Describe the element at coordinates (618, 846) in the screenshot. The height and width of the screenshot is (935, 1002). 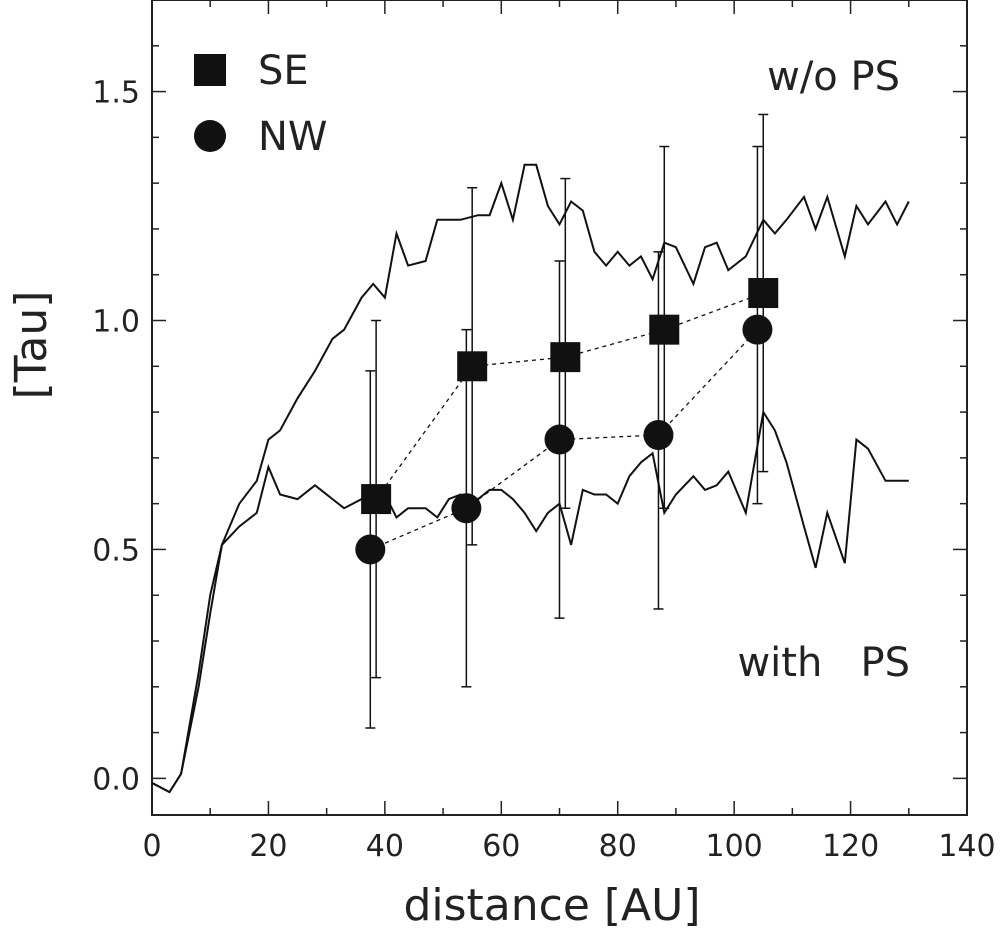
I see `x-tick-label: 80` at that location.